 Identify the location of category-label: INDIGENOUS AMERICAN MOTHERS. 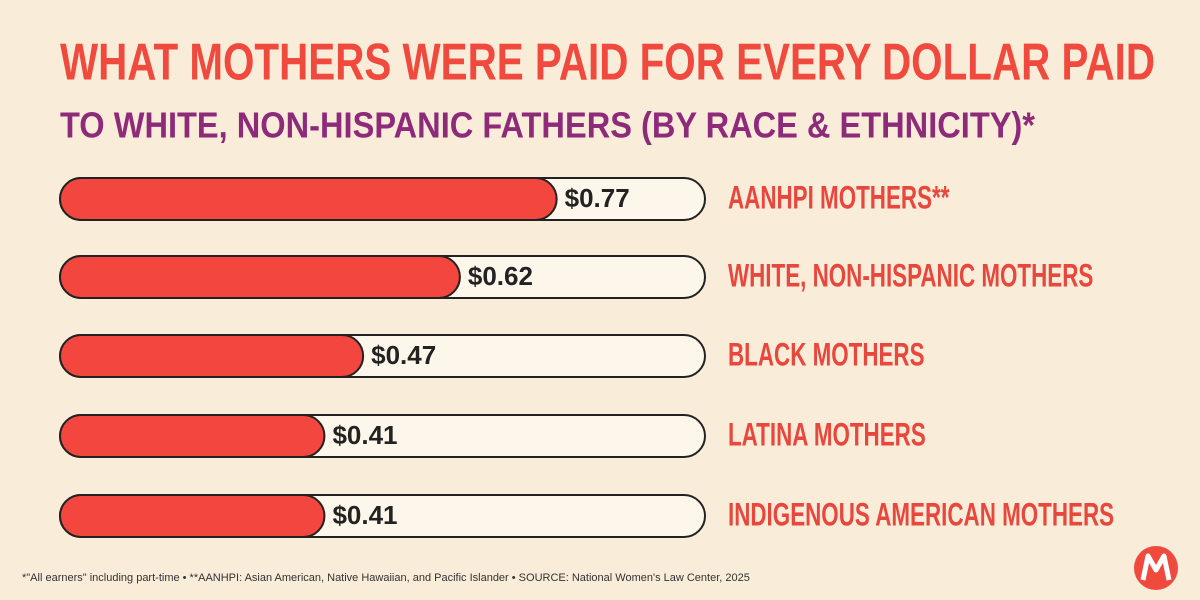
(921, 514).